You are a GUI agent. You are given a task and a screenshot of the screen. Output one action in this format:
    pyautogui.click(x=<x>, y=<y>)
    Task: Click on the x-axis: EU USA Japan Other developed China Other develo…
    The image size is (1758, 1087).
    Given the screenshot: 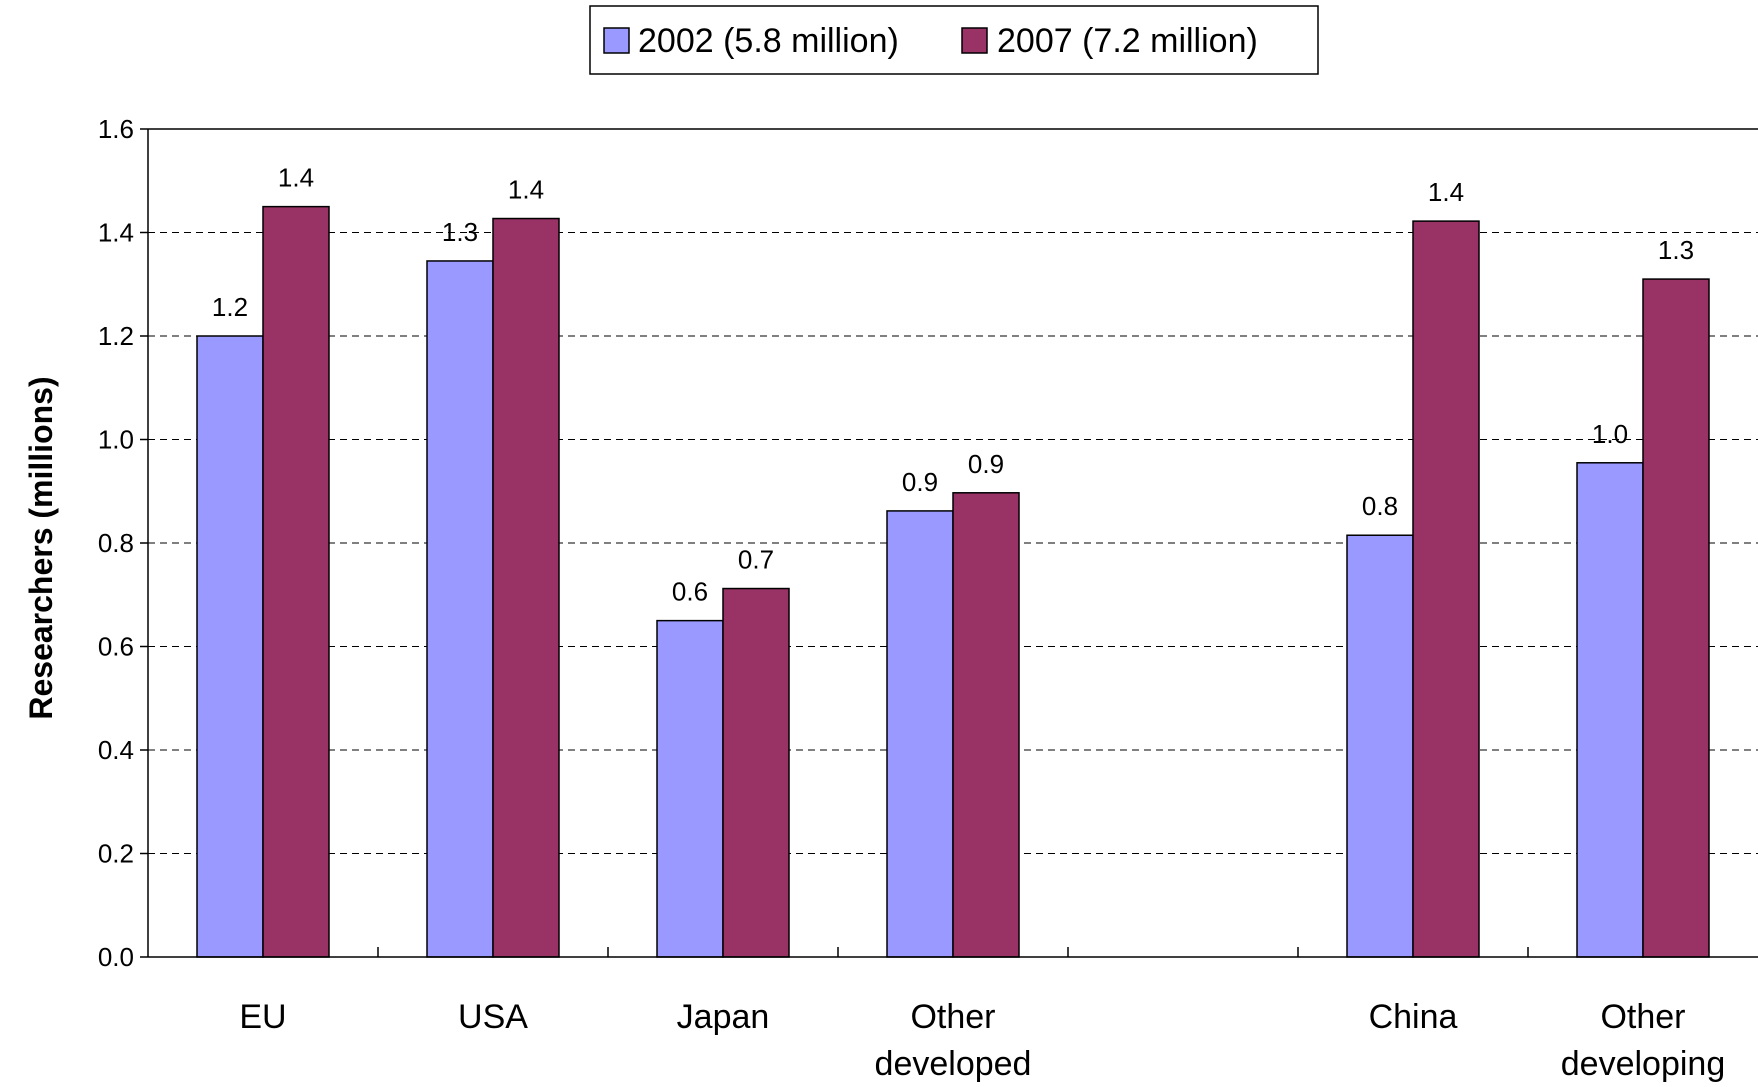 What is the action you would take?
    pyautogui.click(x=953, y=1015)
    